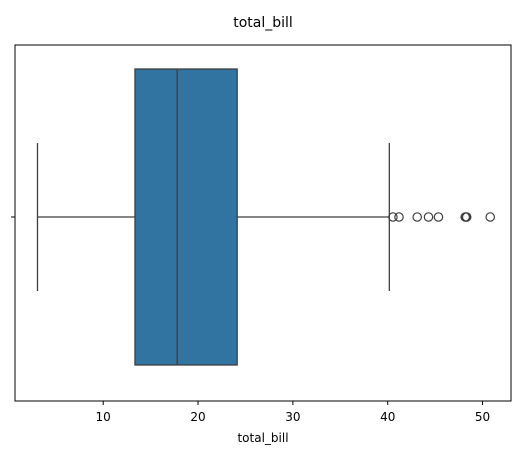  I want to click on x-tick-label: 40, so click(387, 417).